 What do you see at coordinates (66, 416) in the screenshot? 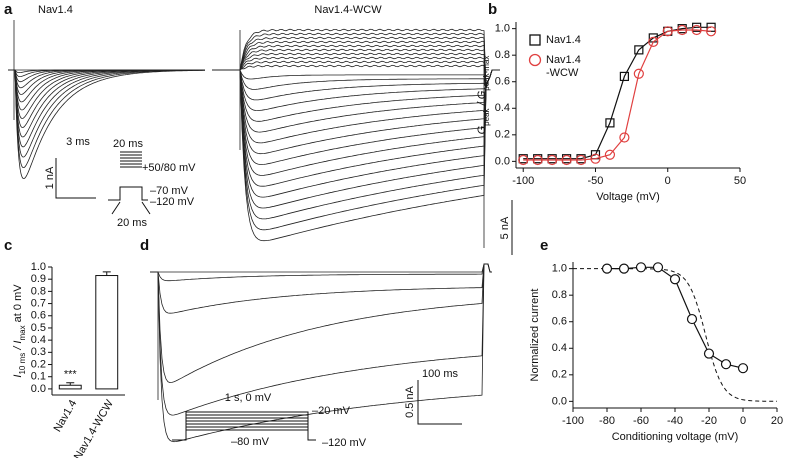
I see `x-tick-label: Nav1.4` at bounding box center [66, 416].